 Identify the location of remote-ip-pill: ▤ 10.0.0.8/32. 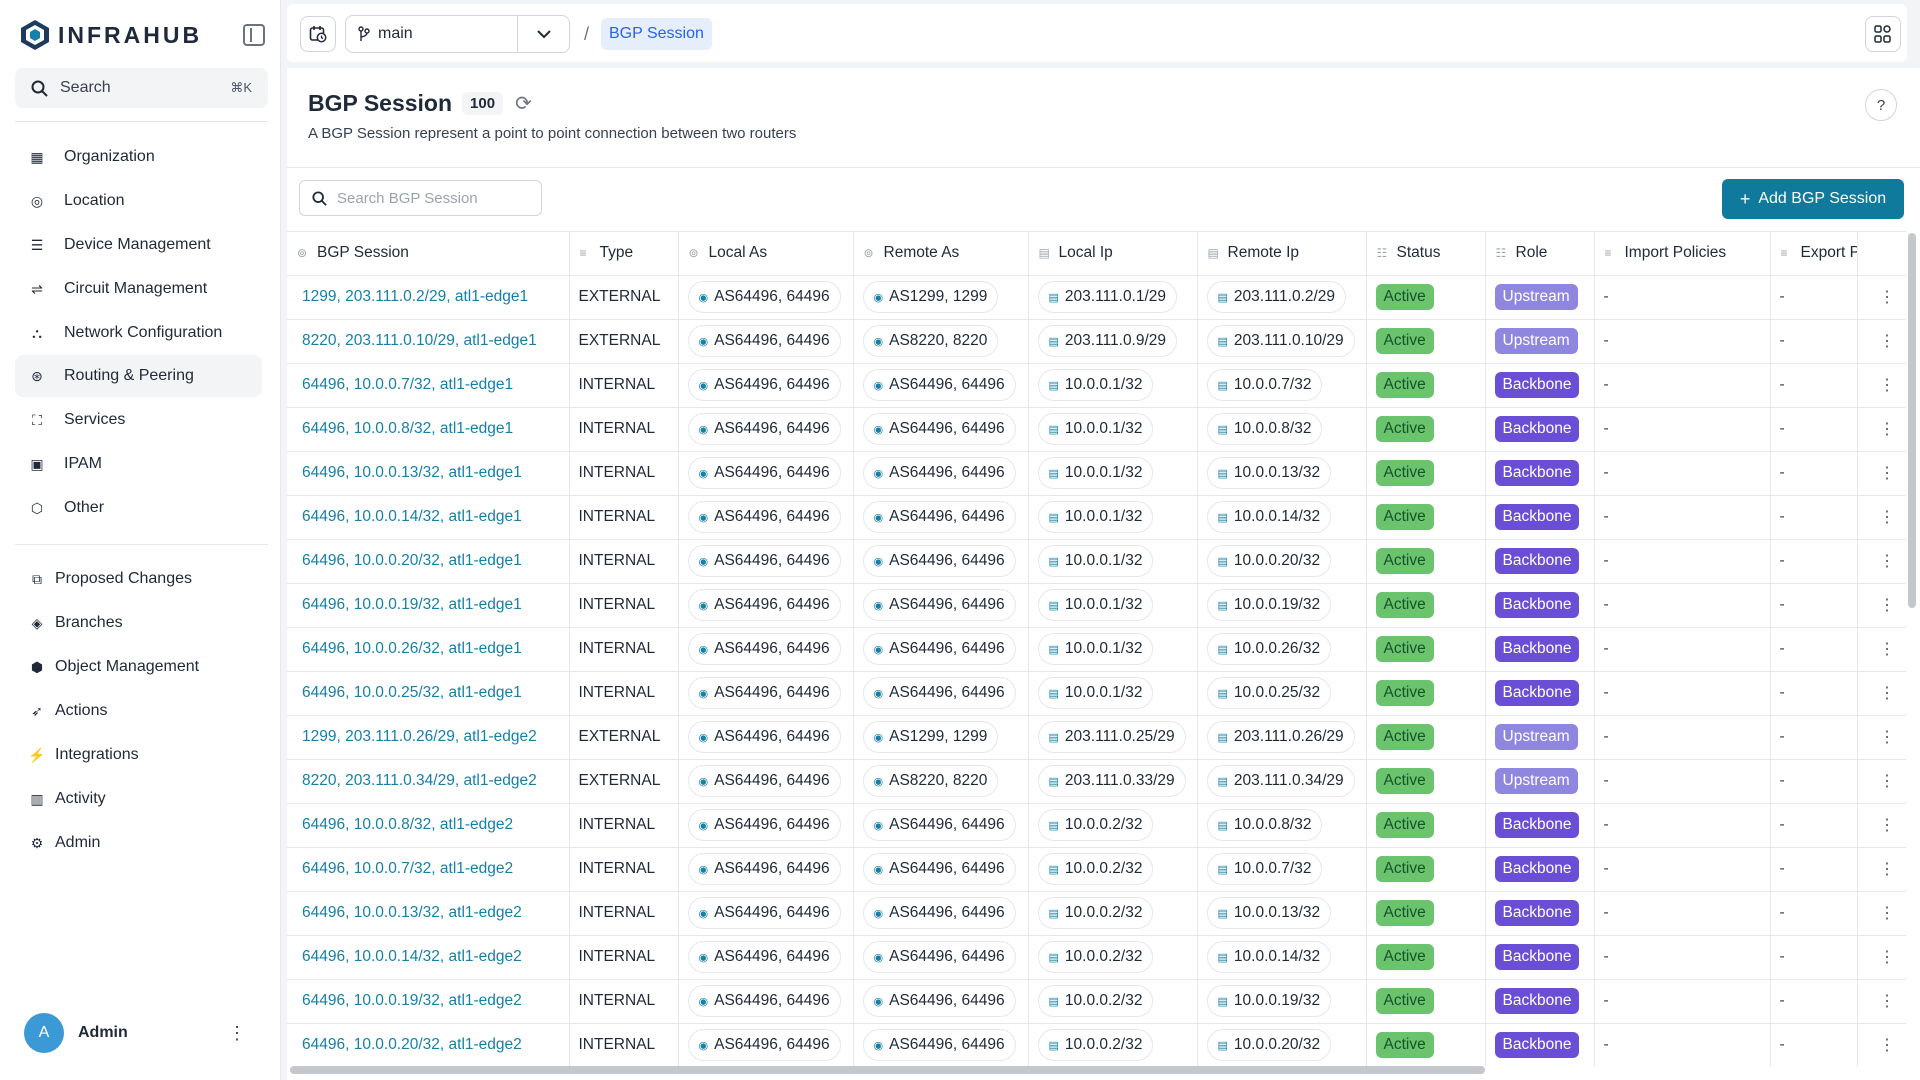
(1264, 825).